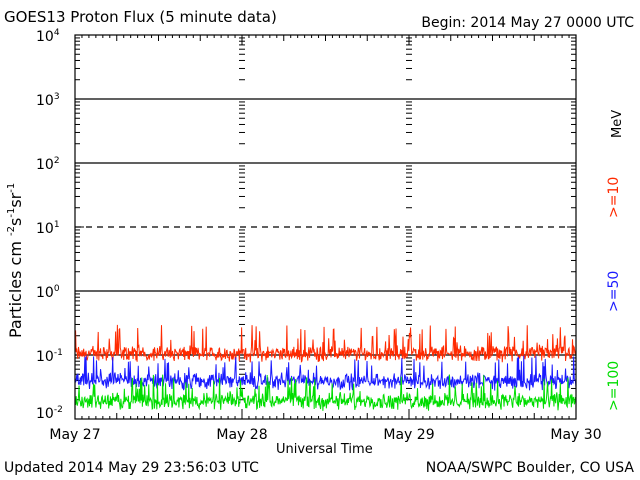 The image size is (640, 480). Describe the element at coordinates (576, 435) in the screenshot. I see `x-tick-label: May 30` at that location.